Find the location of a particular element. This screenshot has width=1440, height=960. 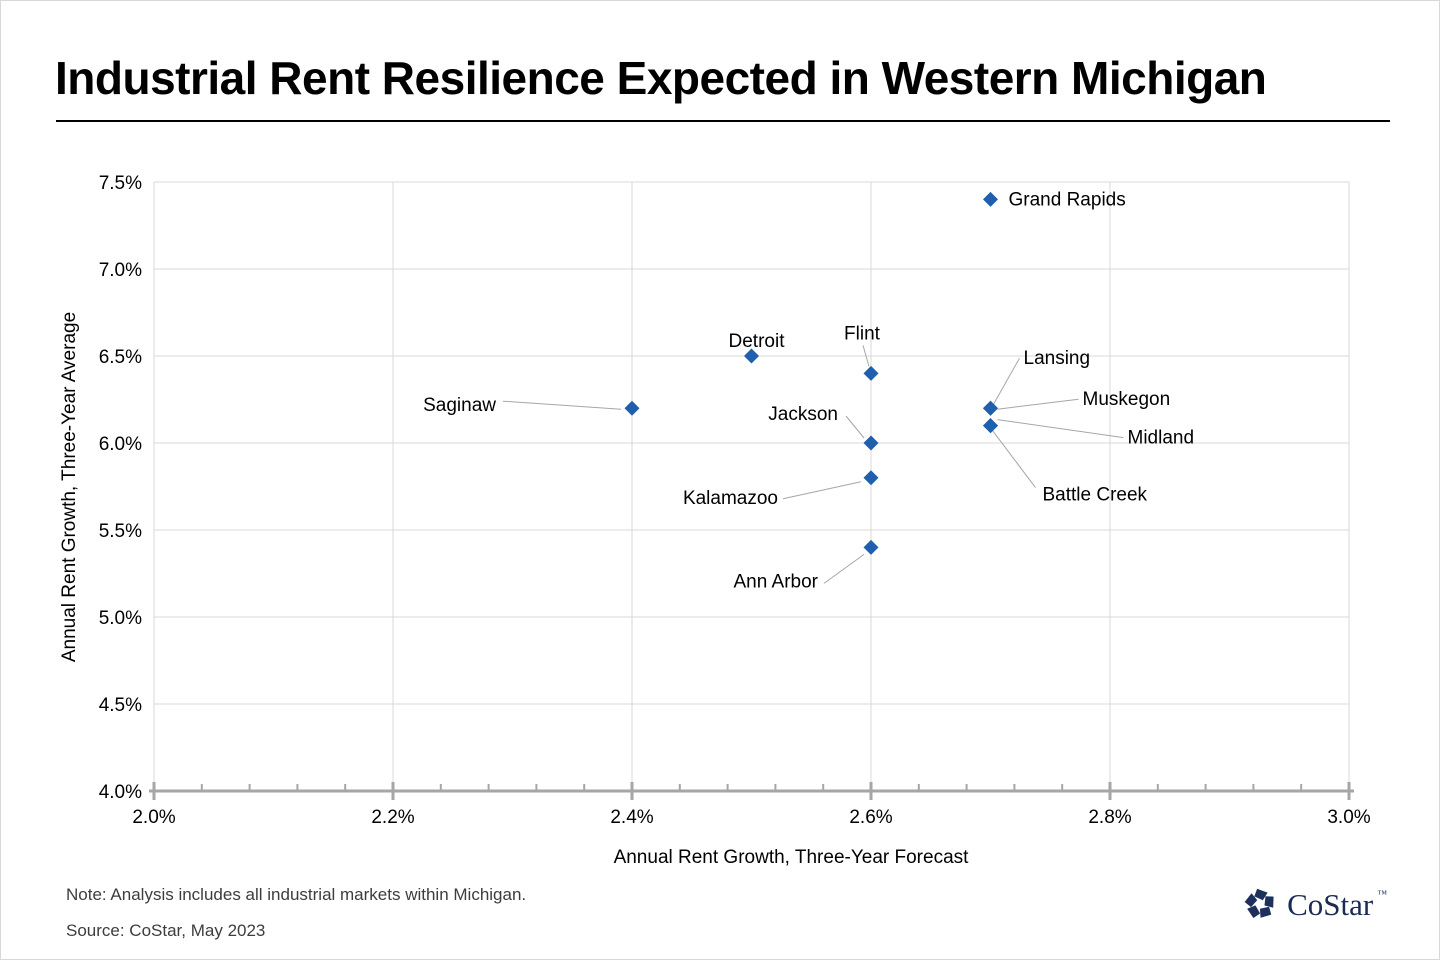

x-tick-label: 2.8% is located at coordinates (1109, 817).